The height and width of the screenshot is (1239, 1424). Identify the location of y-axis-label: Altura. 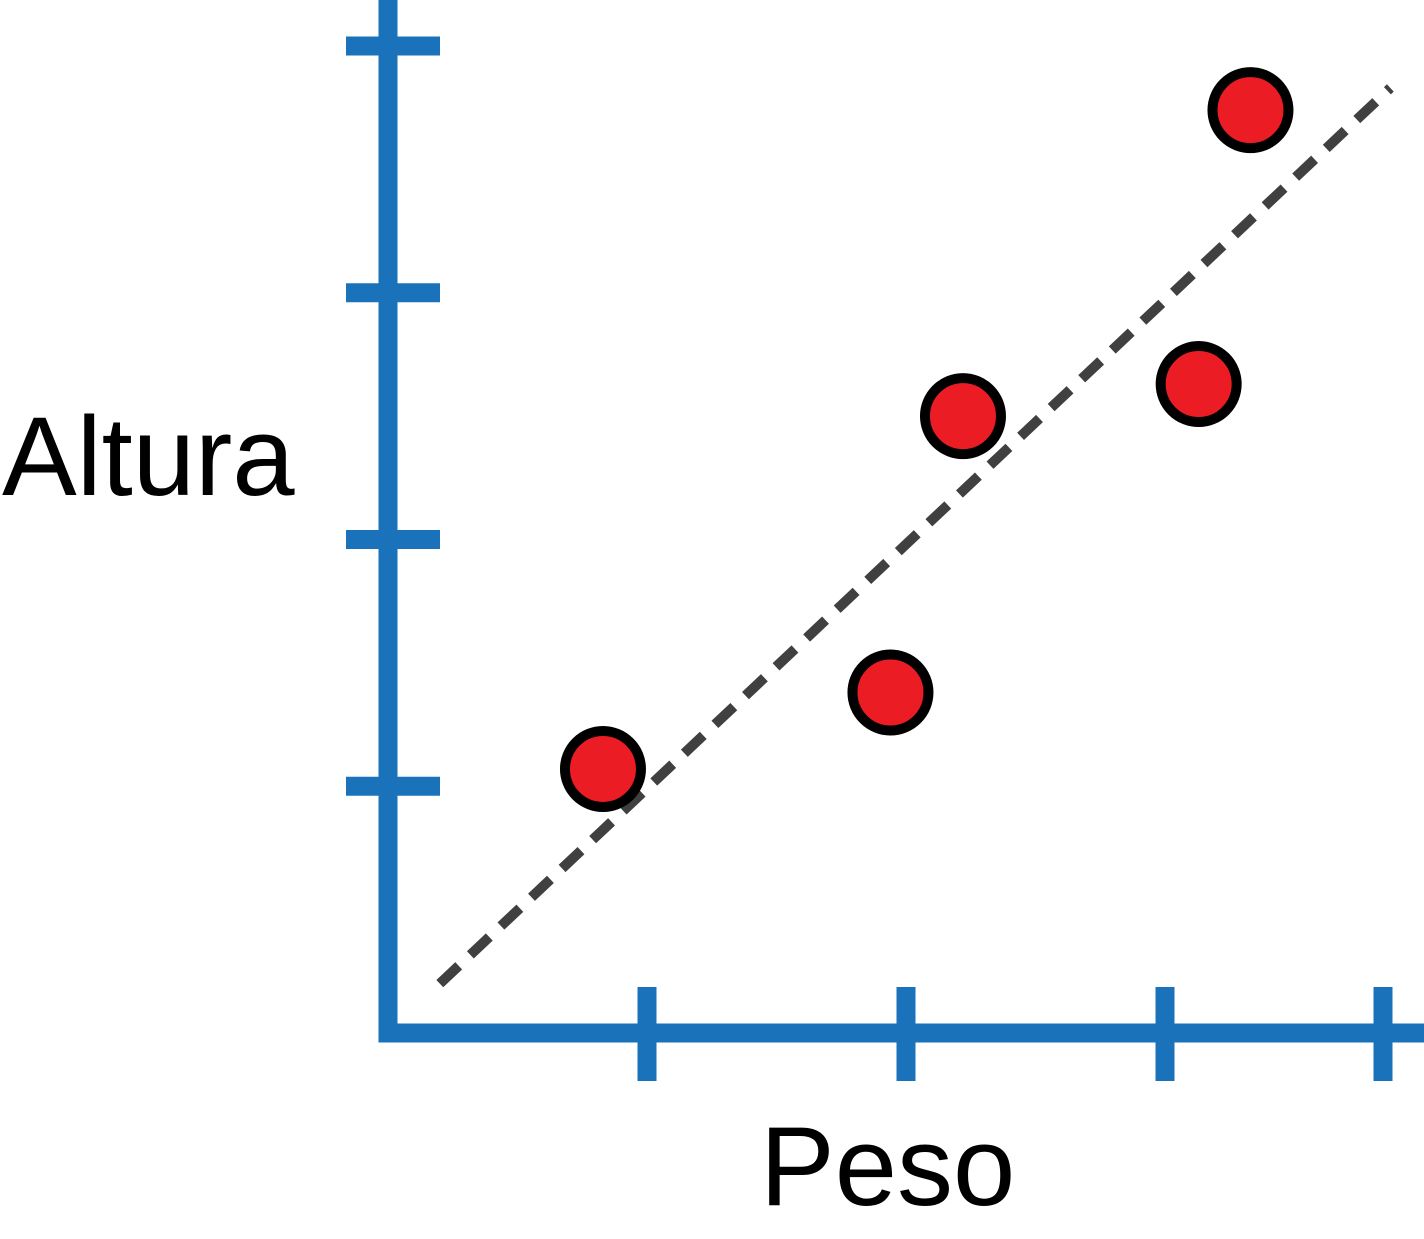
(148, 456).